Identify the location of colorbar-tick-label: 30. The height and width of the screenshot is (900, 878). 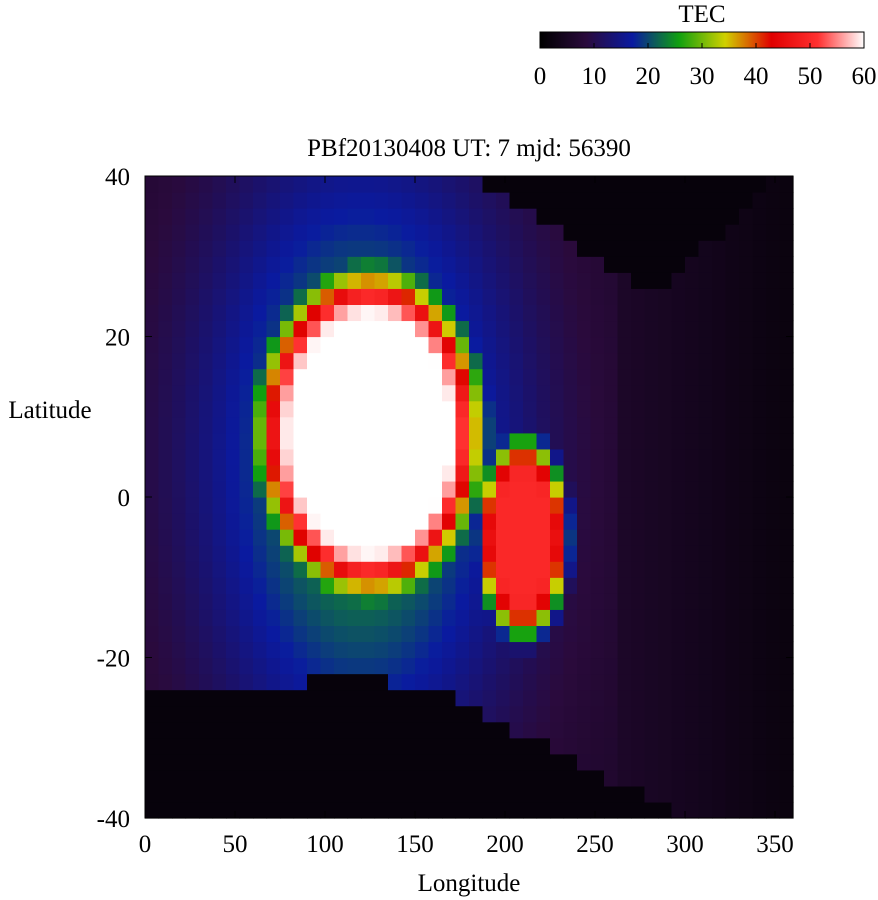
(702, 76).